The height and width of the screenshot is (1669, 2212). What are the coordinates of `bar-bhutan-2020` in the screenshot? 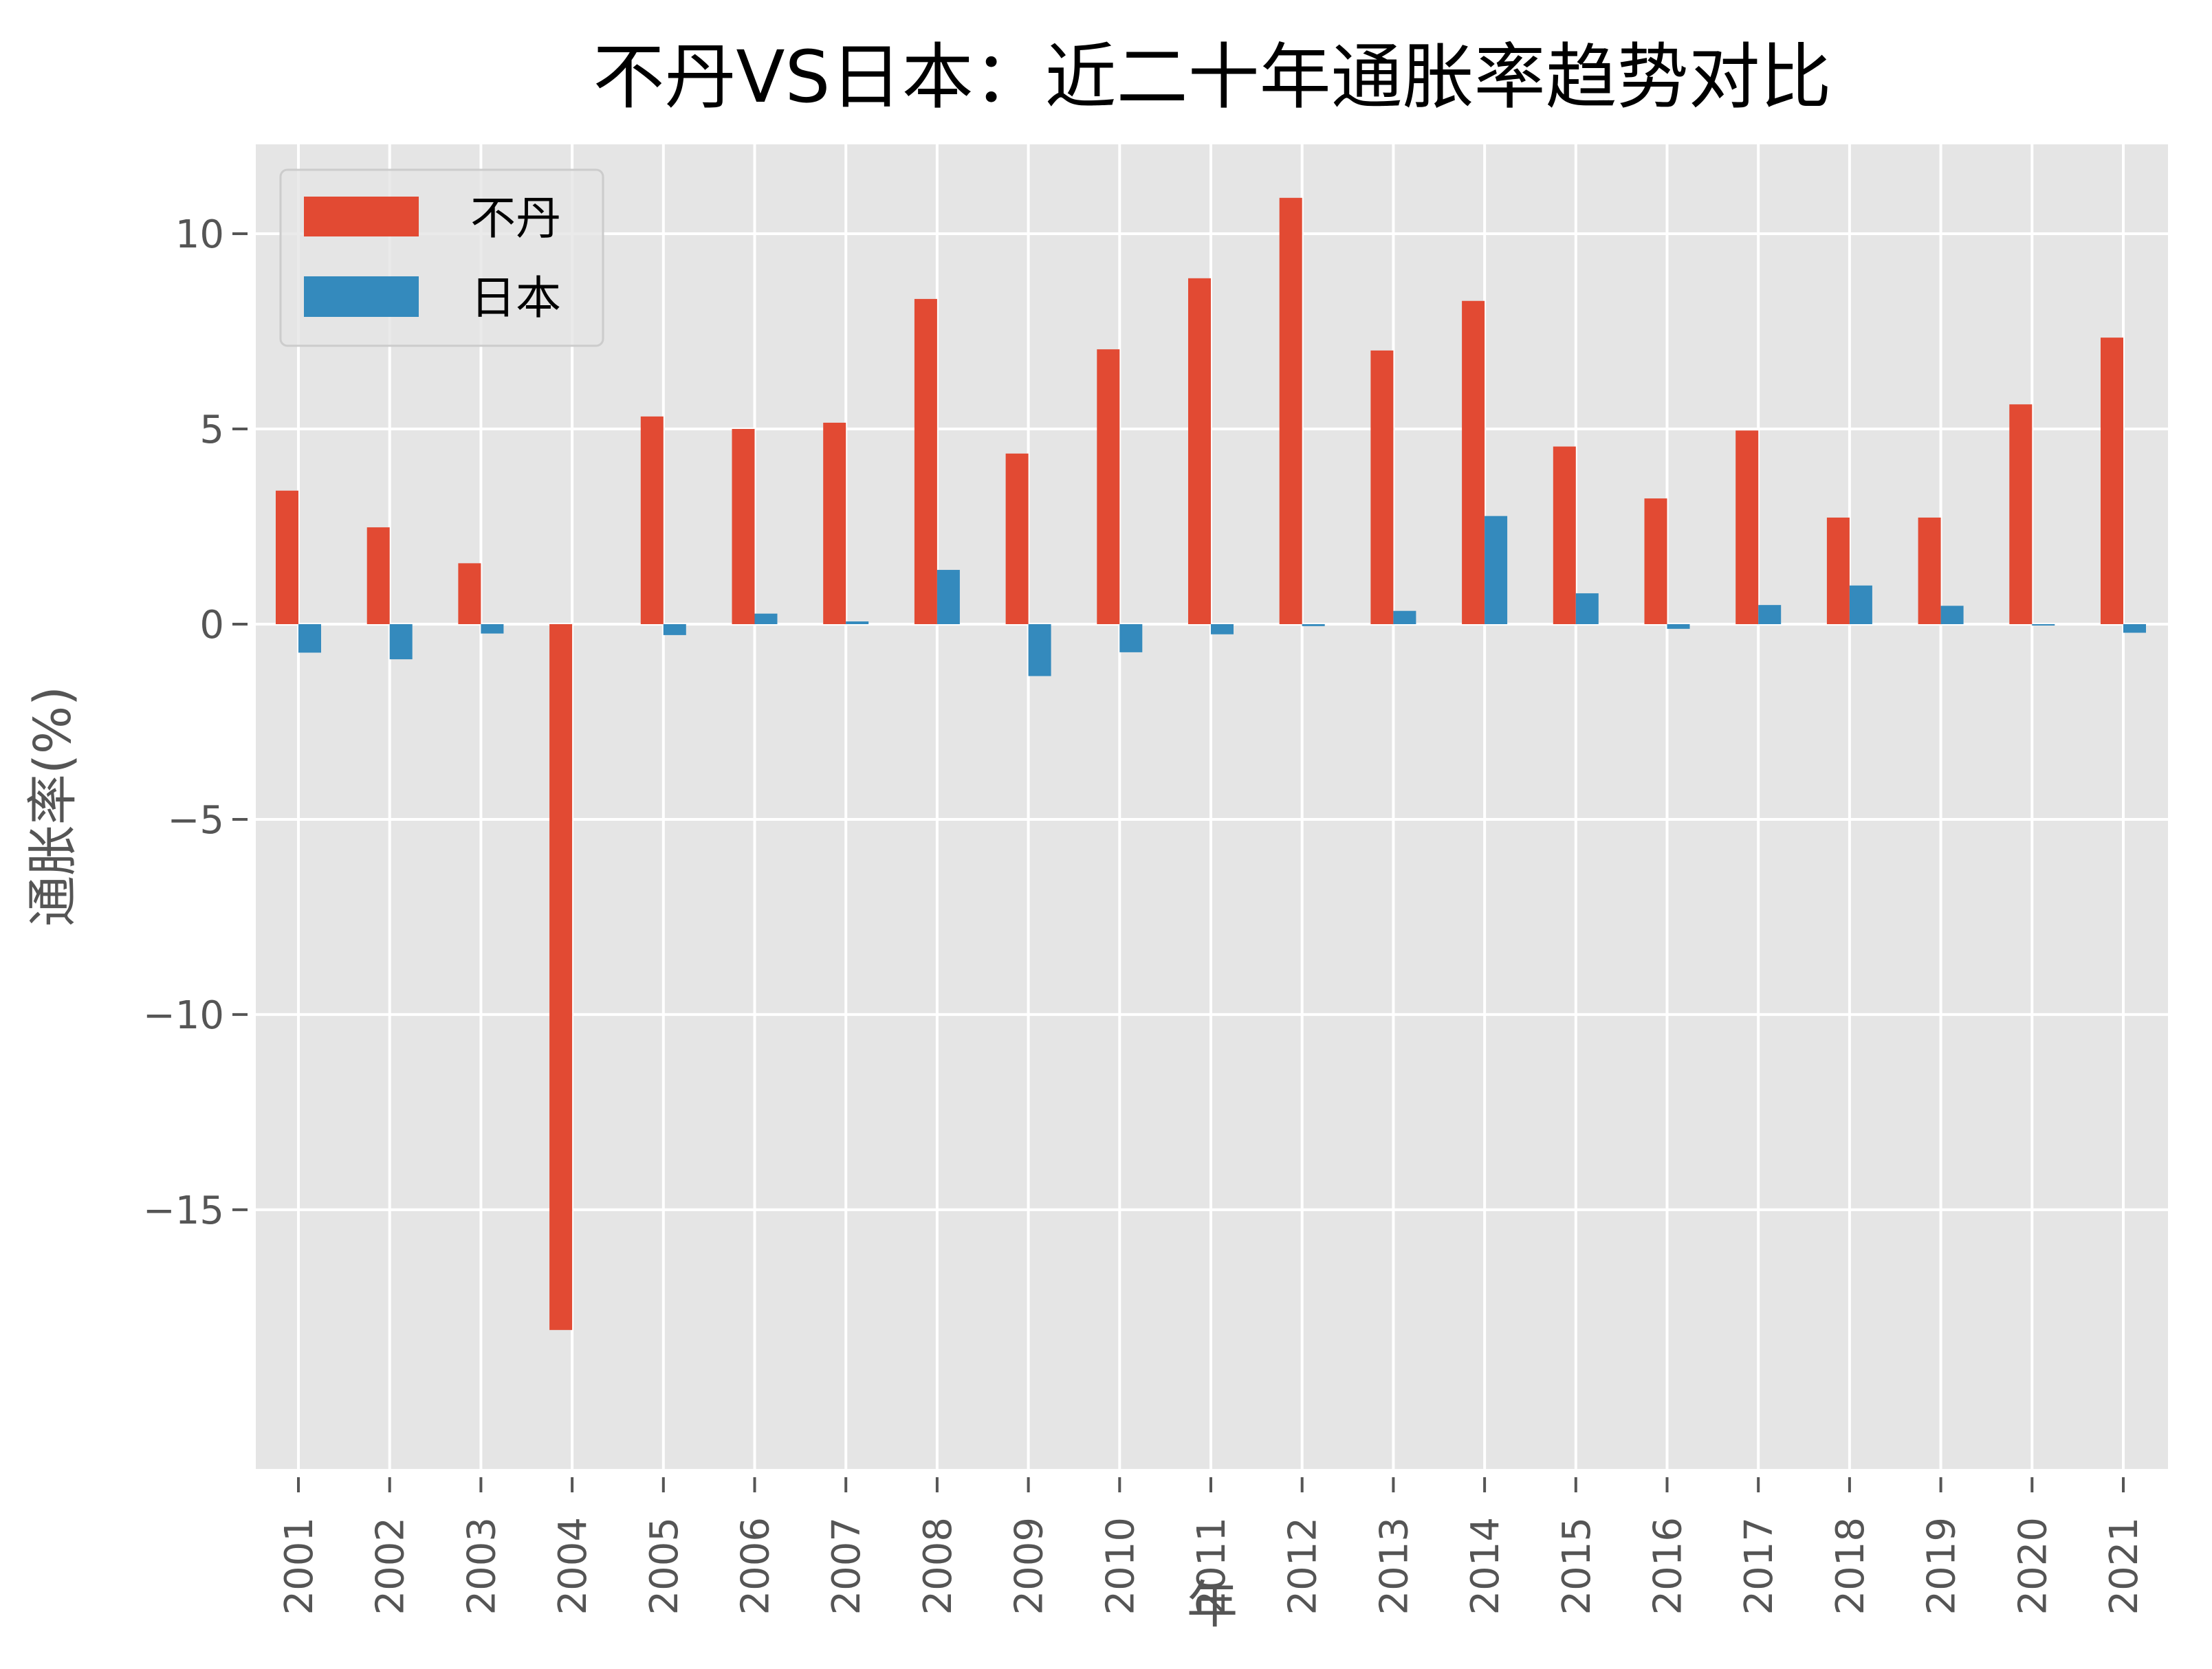 It's located at (2021, 514).